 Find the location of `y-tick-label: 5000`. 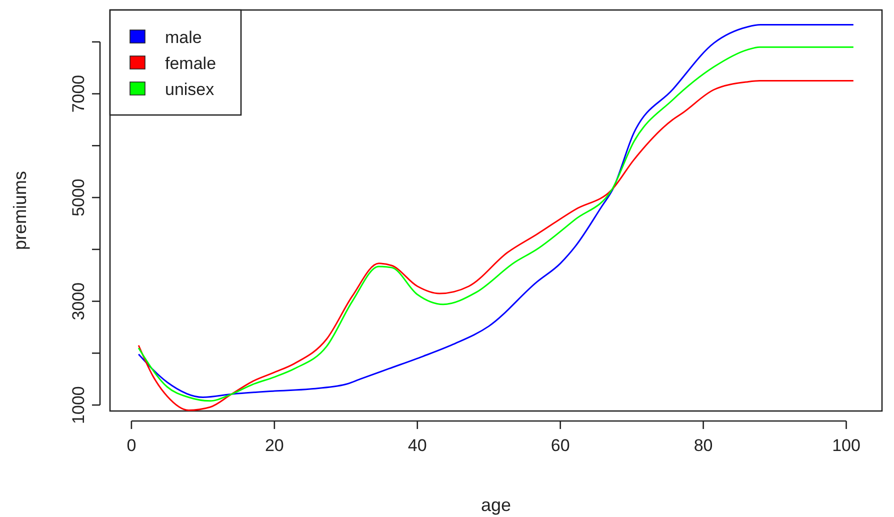

y-tick-label: 5000 is located at coordinates (78, 197).